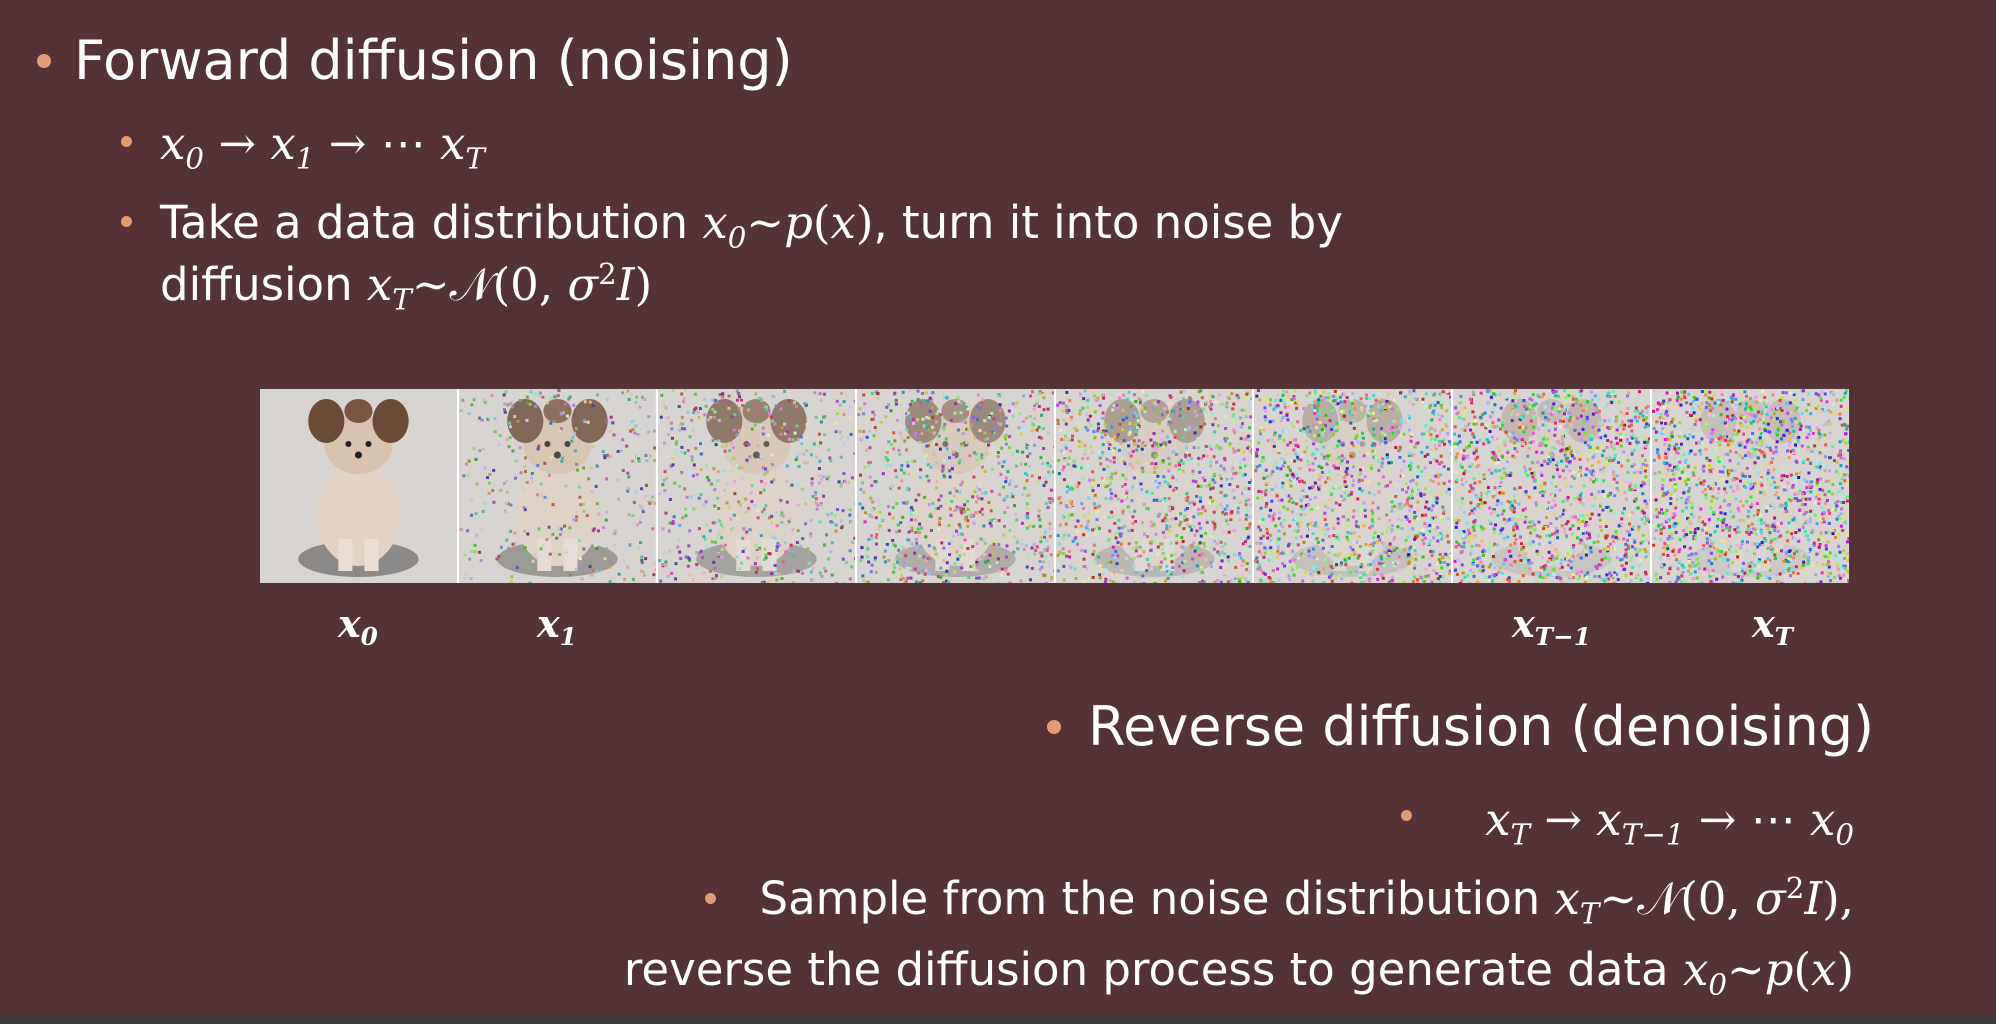 The image size is (1996, 1024). I want to click on forward-chain-text: x0 → x1 → ⋯ xT, so click(322, 146).